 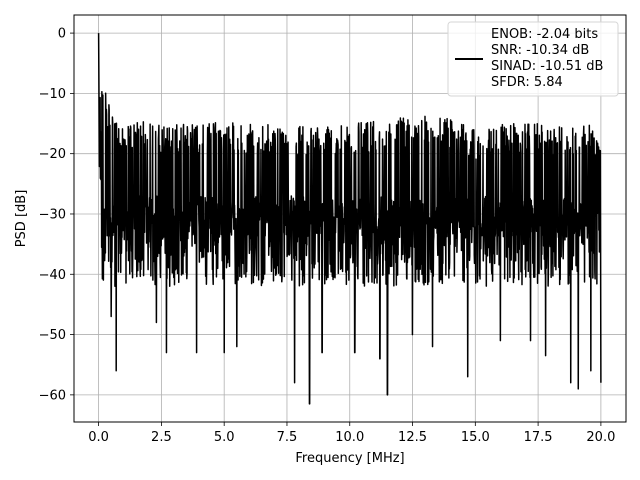 I want to click on y-tick-label: 0, so click(x=62, y=34).